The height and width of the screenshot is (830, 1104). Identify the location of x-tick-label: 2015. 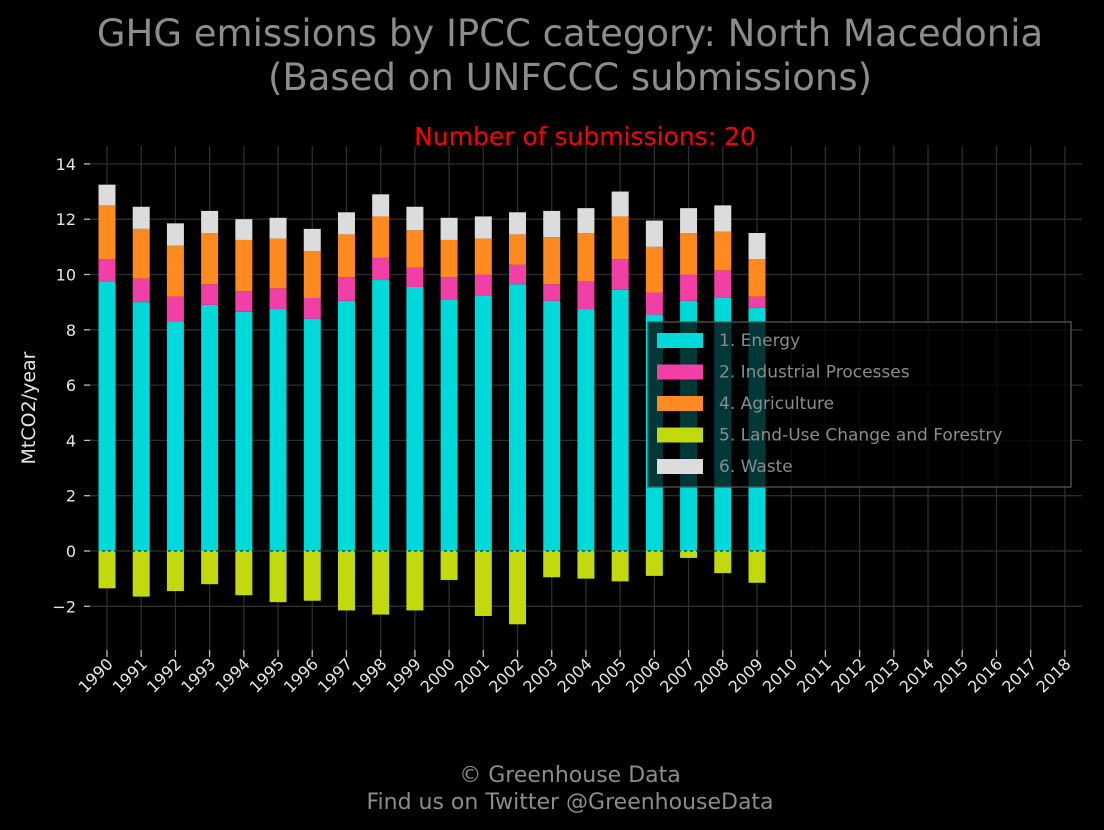
(951, 675).